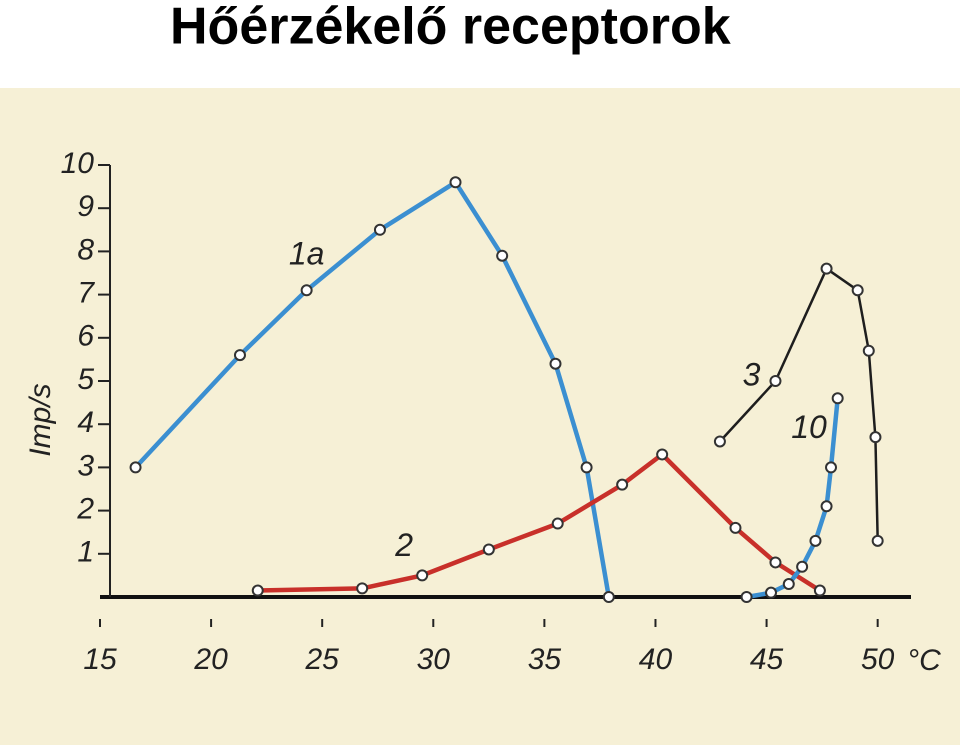 This screenshot has height=750, width=960. Describe the element at coordinates (85, 206) in the screenshot. I see `y-tick-label: 9` at that location.